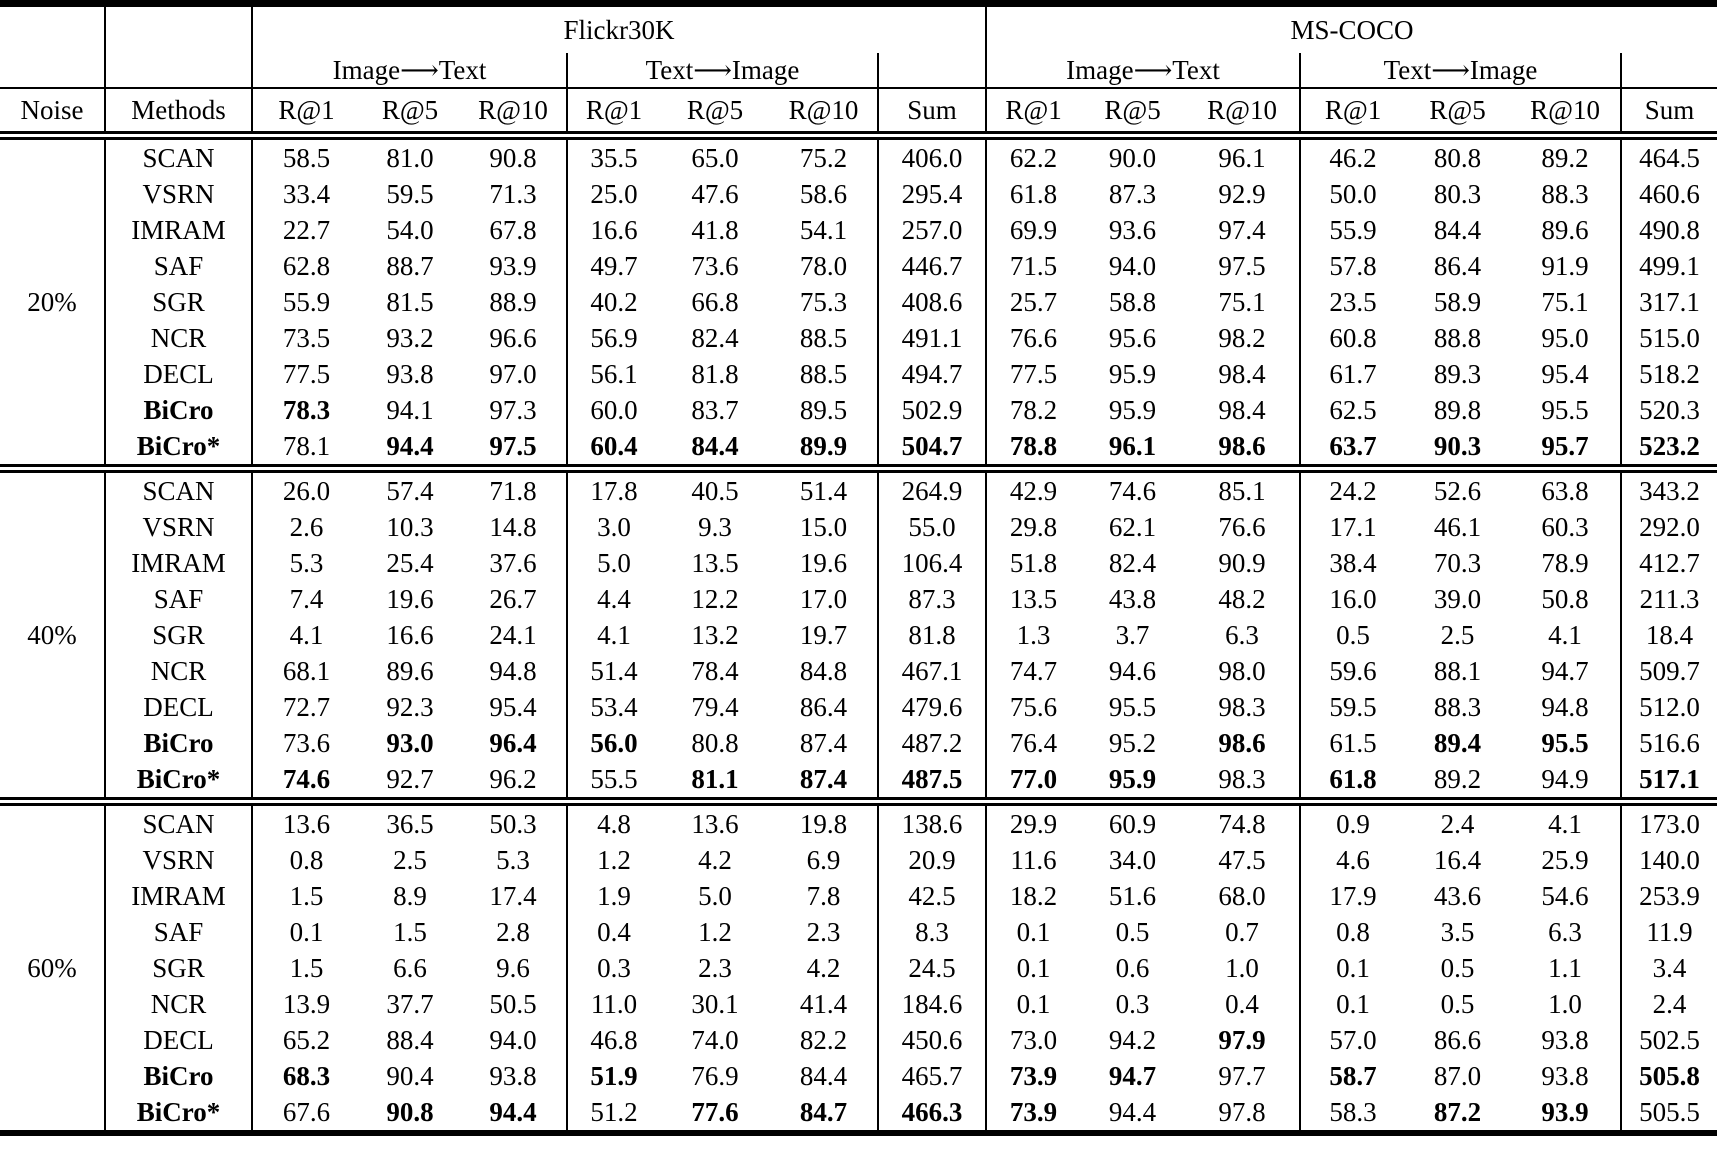  What do you see at coordinates (1458, 486) in the screenshot?
I see `value-cell: 52.6` at bounding box center [1458, 486].